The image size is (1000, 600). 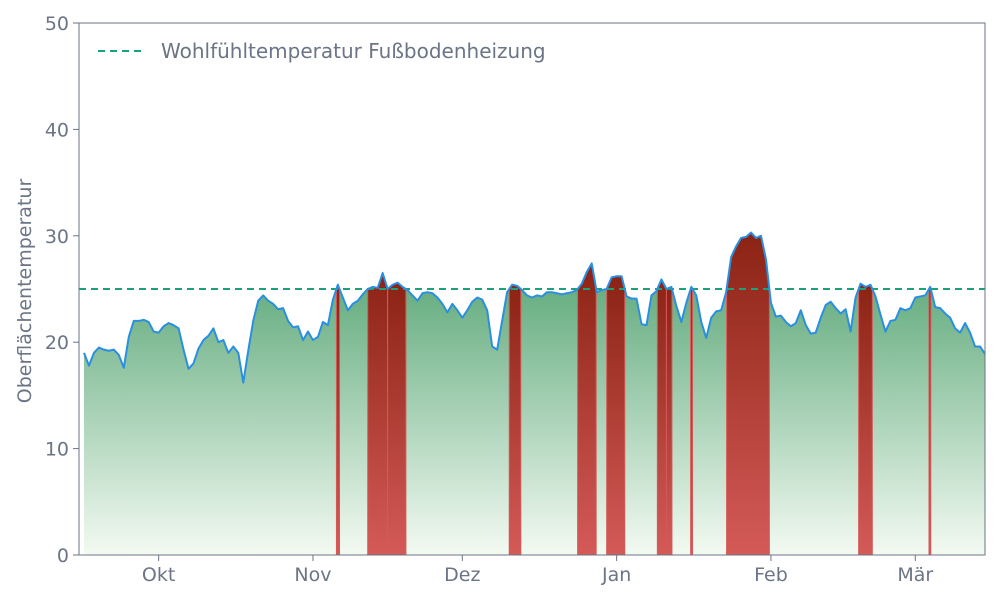 I want to click on legend-threshold-label: Wohlfühltemperatur Fußbodenheizung, so click(x=353, y=51).